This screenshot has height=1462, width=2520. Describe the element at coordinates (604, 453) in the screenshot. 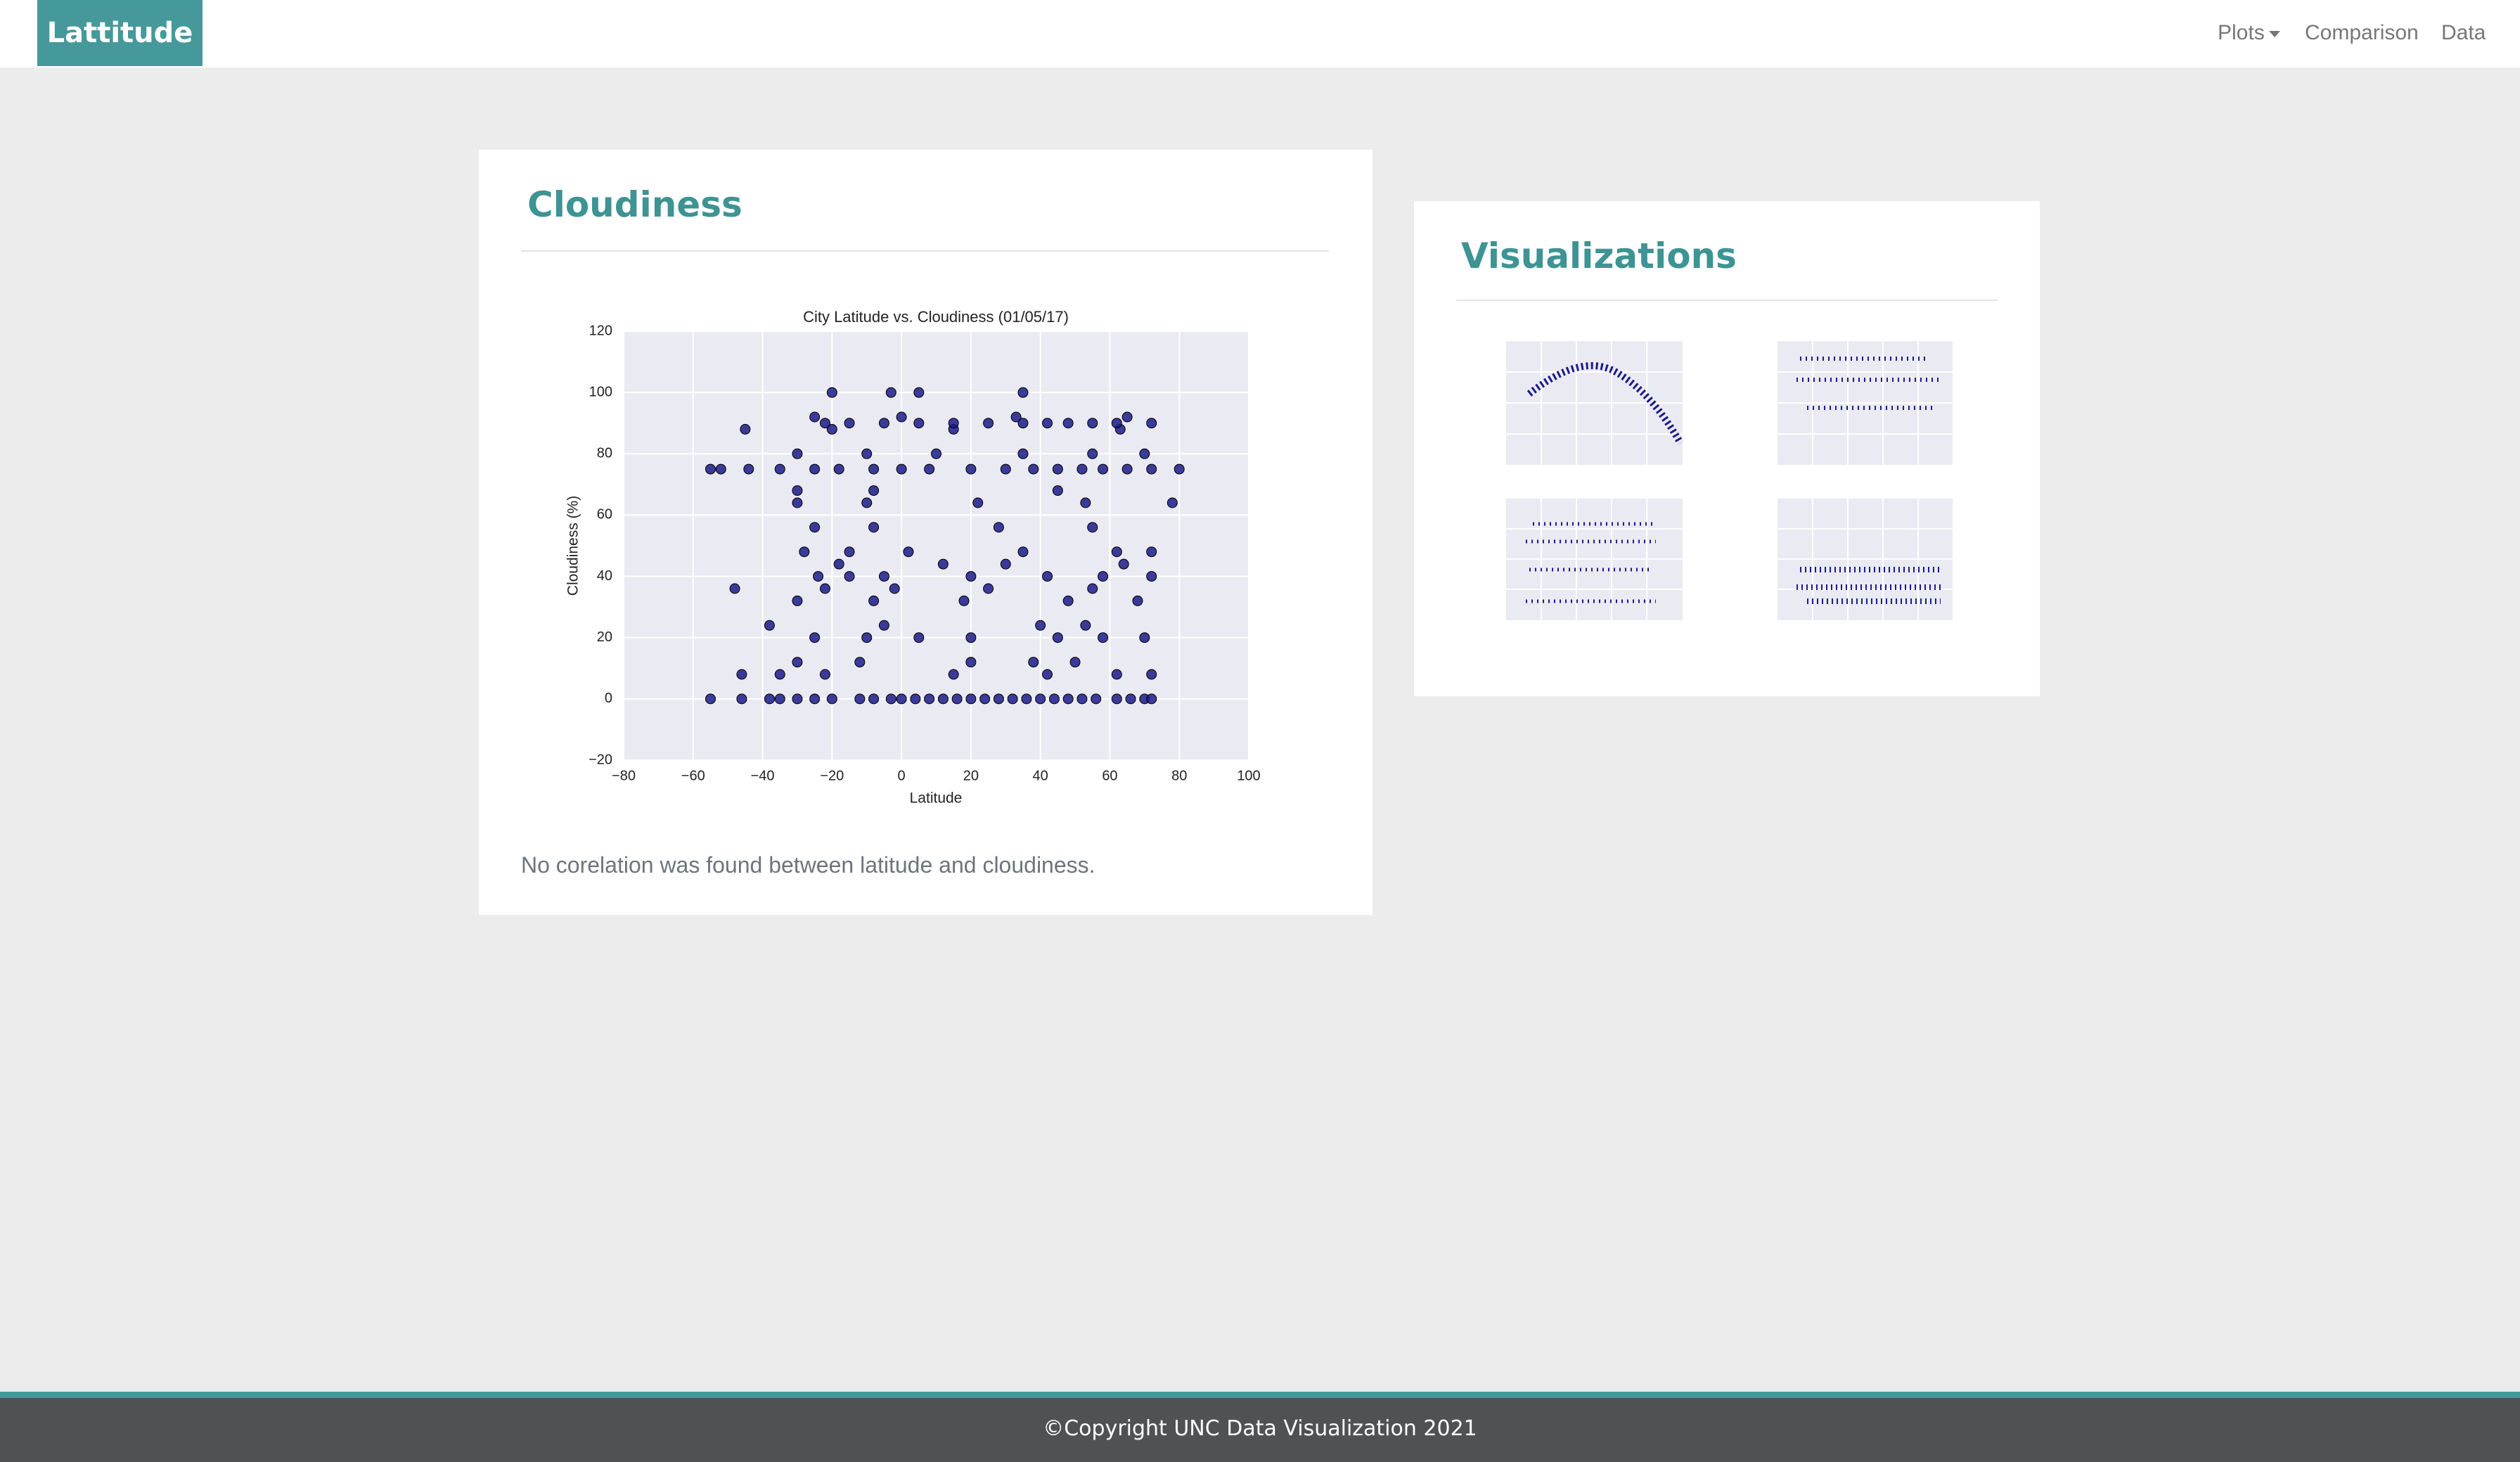

I see `y-tick-label: 80` at that location.